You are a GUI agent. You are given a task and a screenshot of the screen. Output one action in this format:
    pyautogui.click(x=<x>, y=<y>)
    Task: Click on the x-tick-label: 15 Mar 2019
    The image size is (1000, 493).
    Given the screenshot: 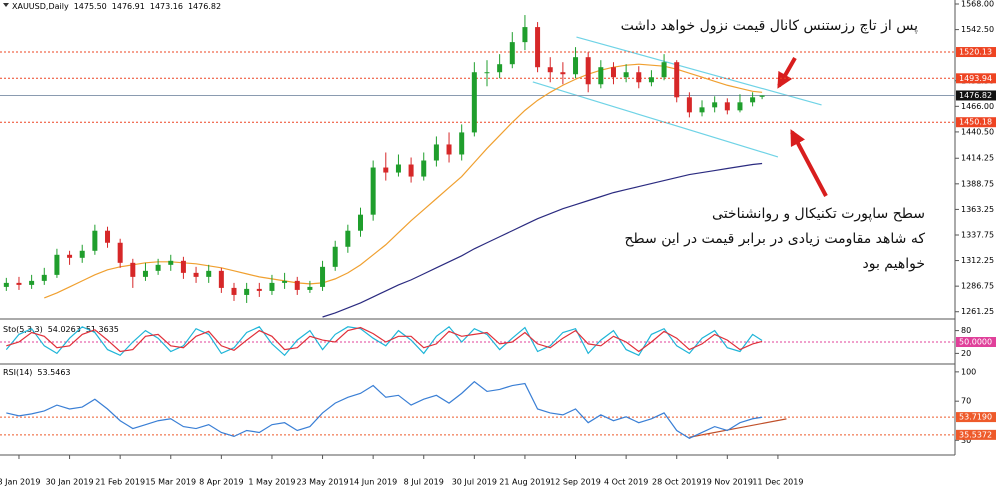 What is the action you would take?
    pyautogui.click(x=170, y=482)
    